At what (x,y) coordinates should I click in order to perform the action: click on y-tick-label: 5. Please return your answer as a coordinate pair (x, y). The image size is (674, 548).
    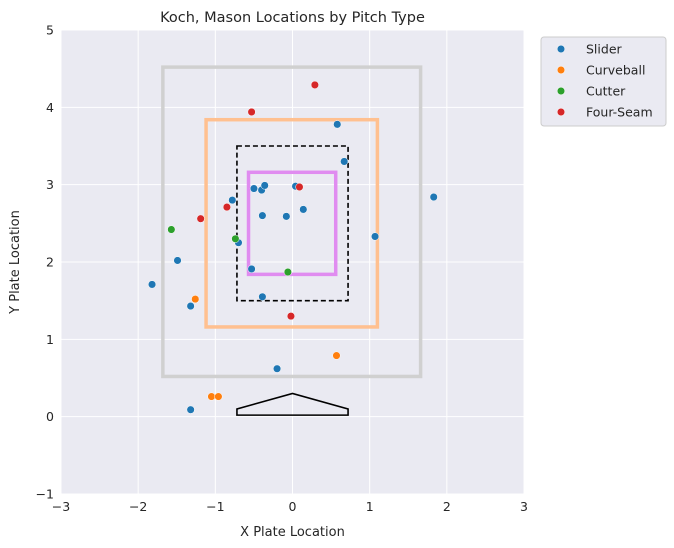
    Looking at the image, I should click on (50, 30).